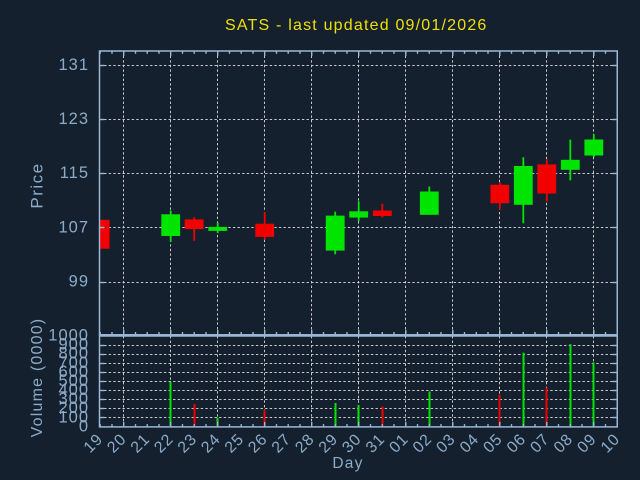  Describe the element at coordinates (74, 173) in the screenshot. I see `svg-text: 115` at that location.